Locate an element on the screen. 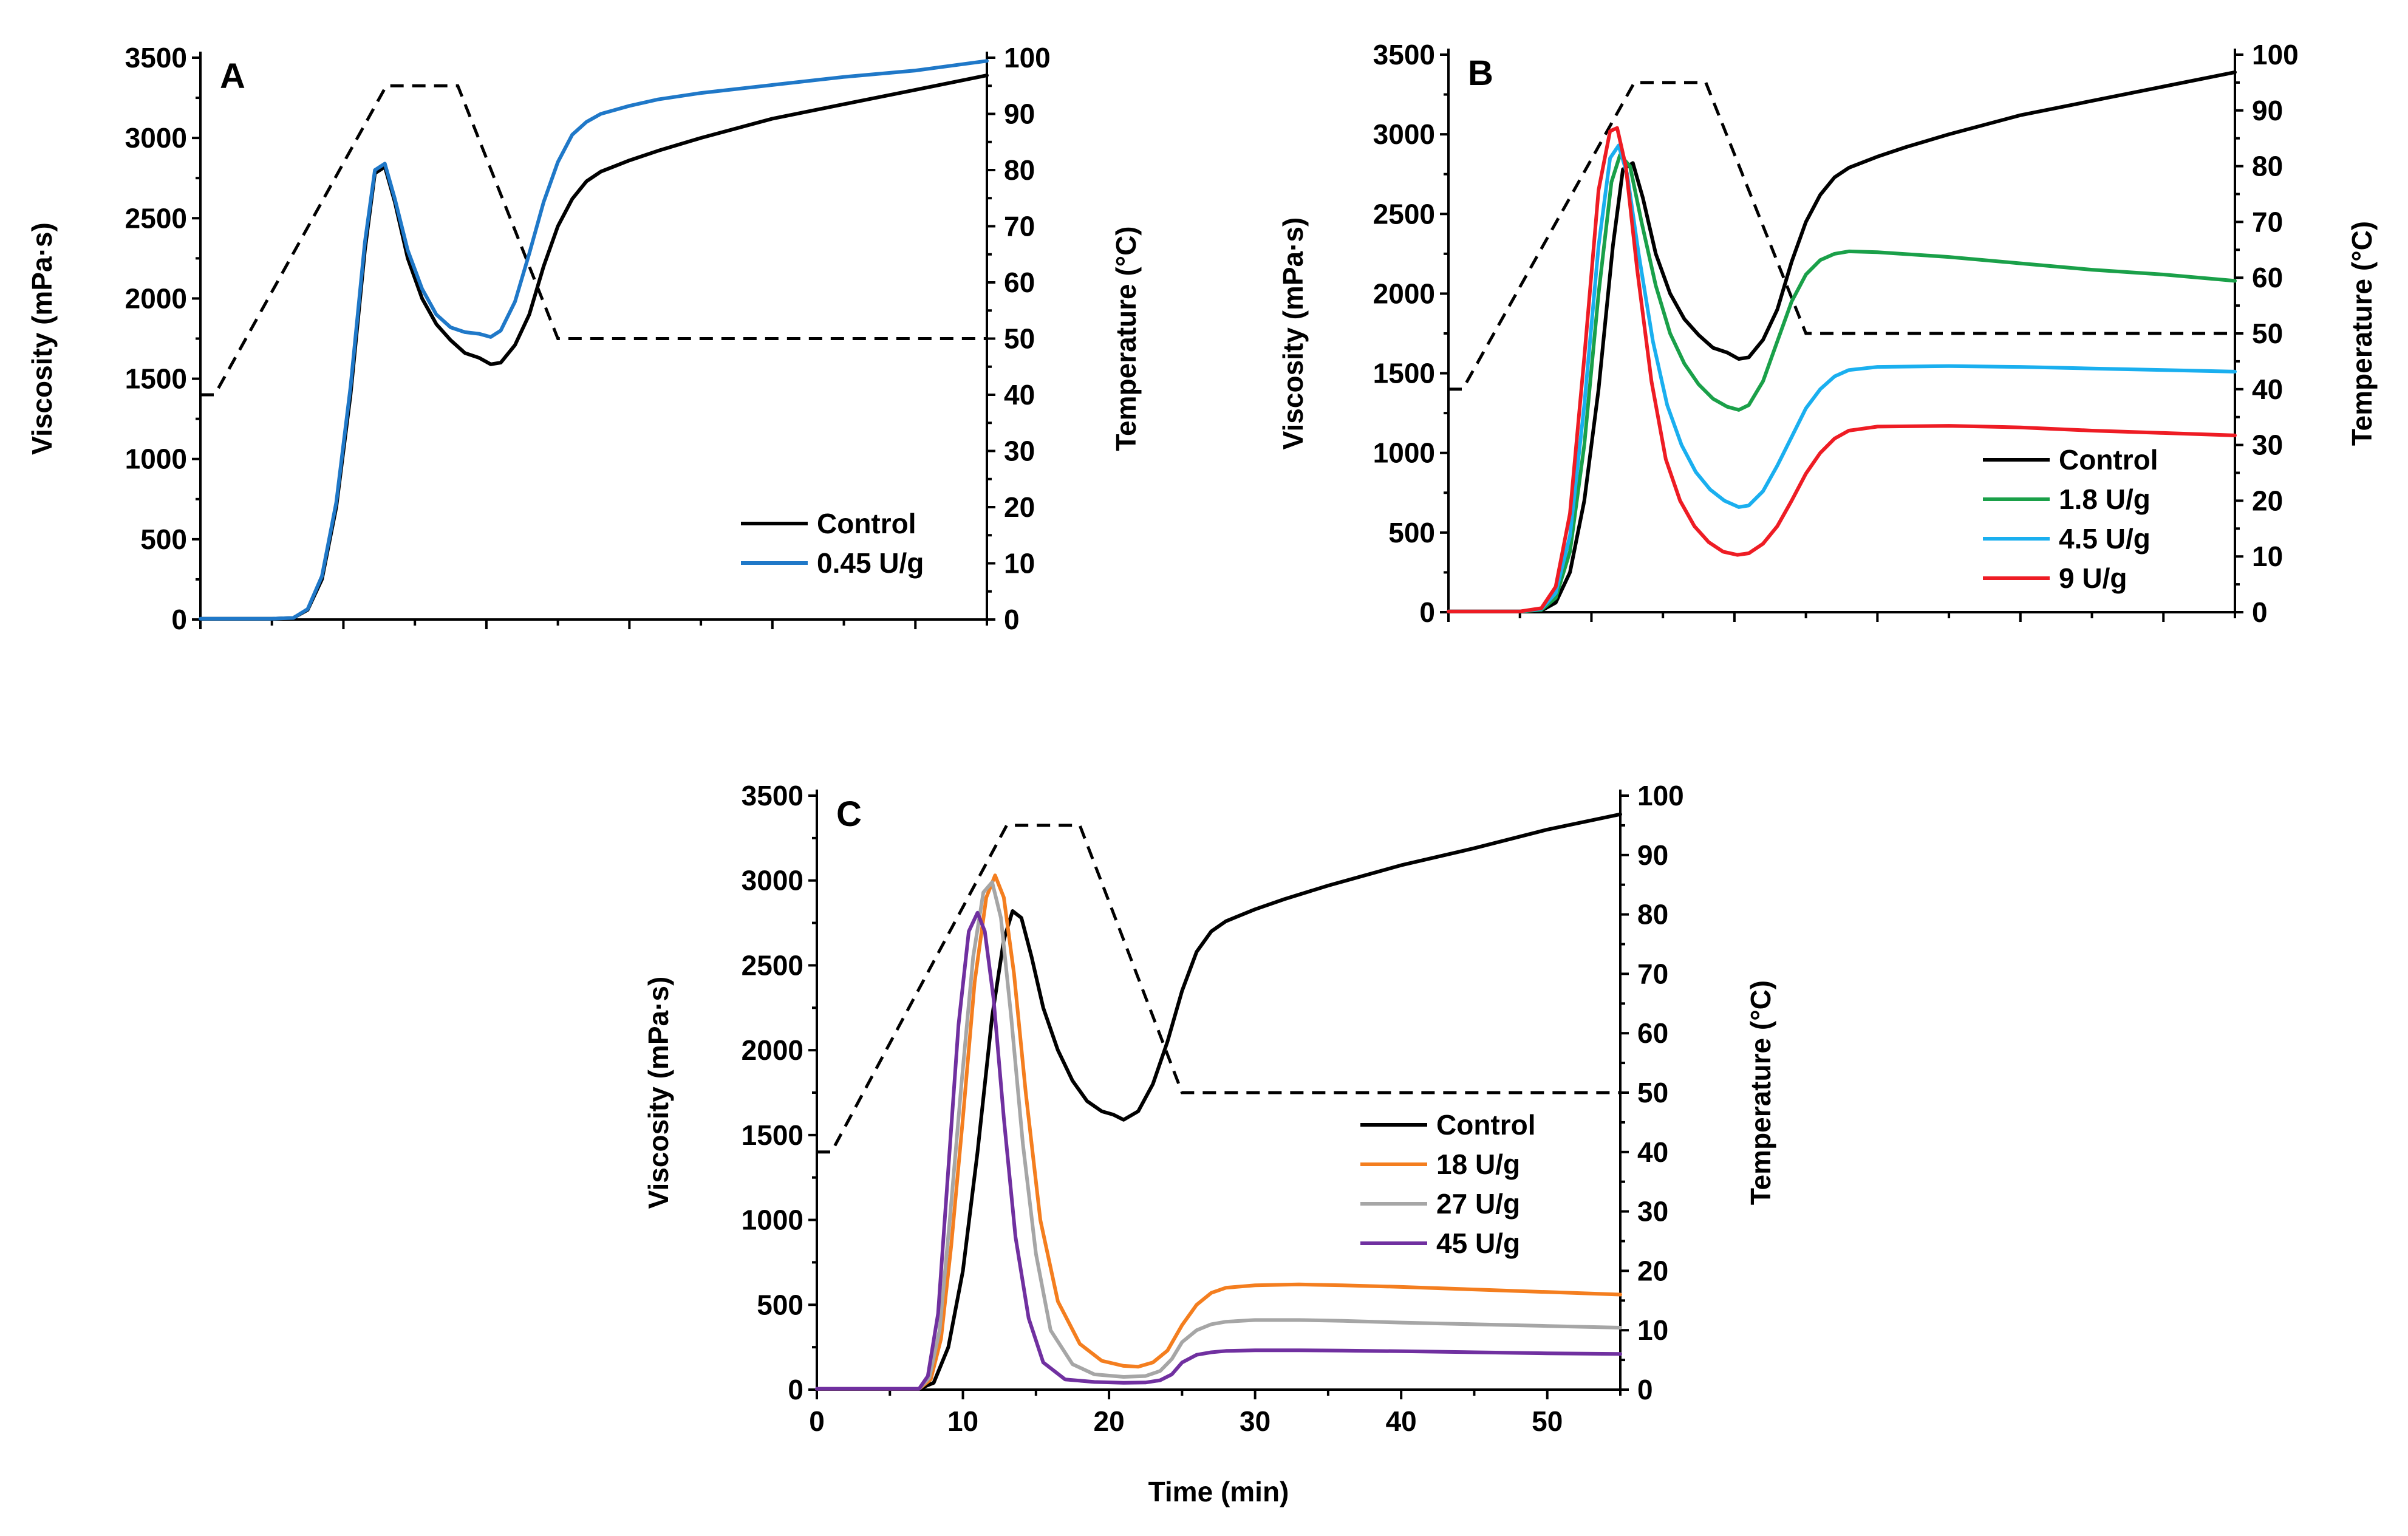  panel-c-y2-tick-label: 50 is located at coordinates (1652, 1092).